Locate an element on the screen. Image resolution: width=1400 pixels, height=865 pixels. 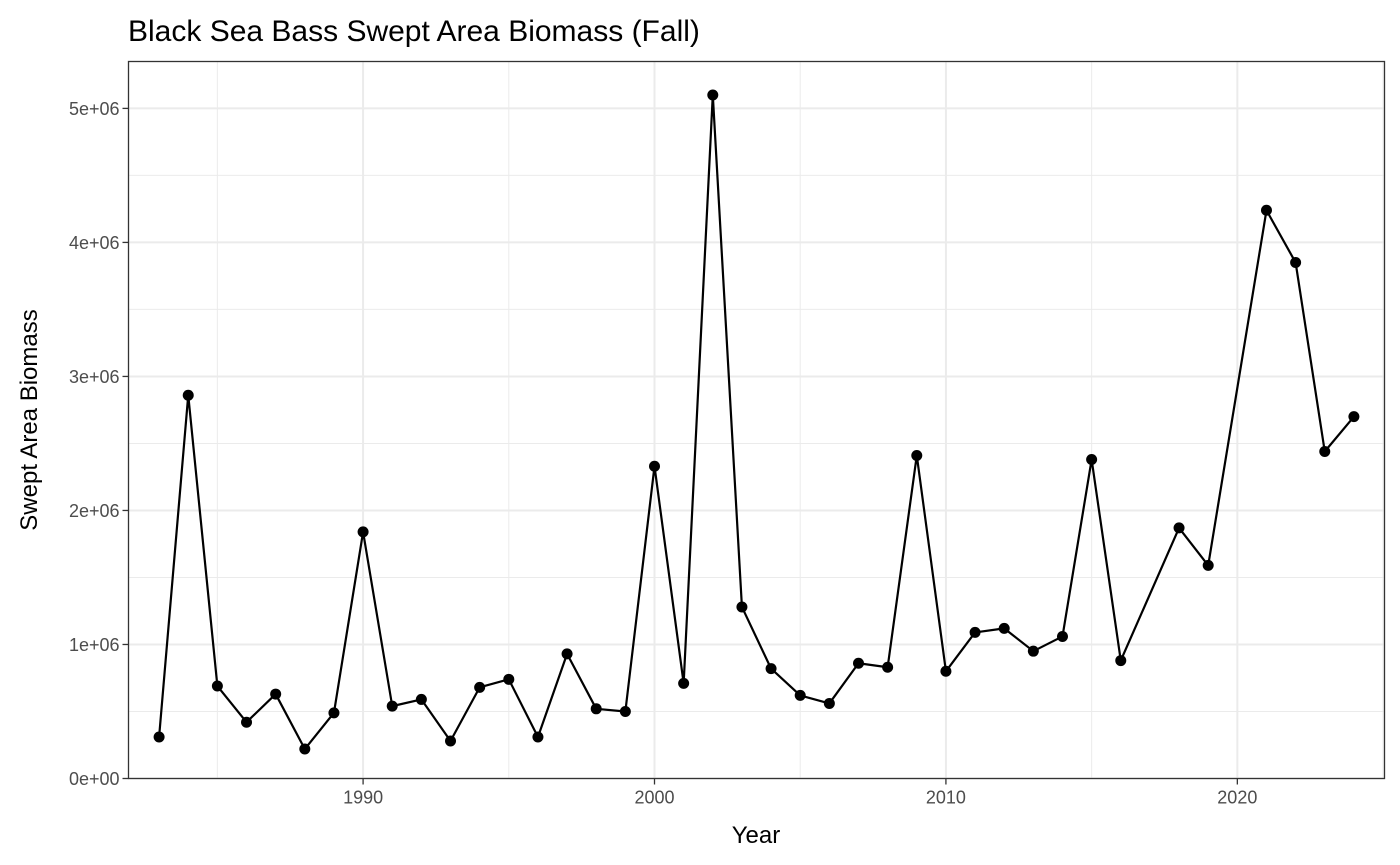
chart-title: Black Sea Bass Swept Area Biomass (Fall) is located at coordinates (414, 31).